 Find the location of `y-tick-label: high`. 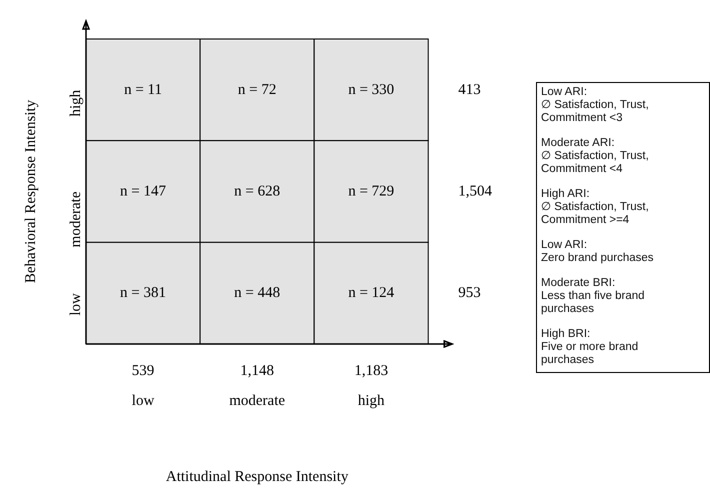

y-tick-label: high is located at coordinates (76, 103).